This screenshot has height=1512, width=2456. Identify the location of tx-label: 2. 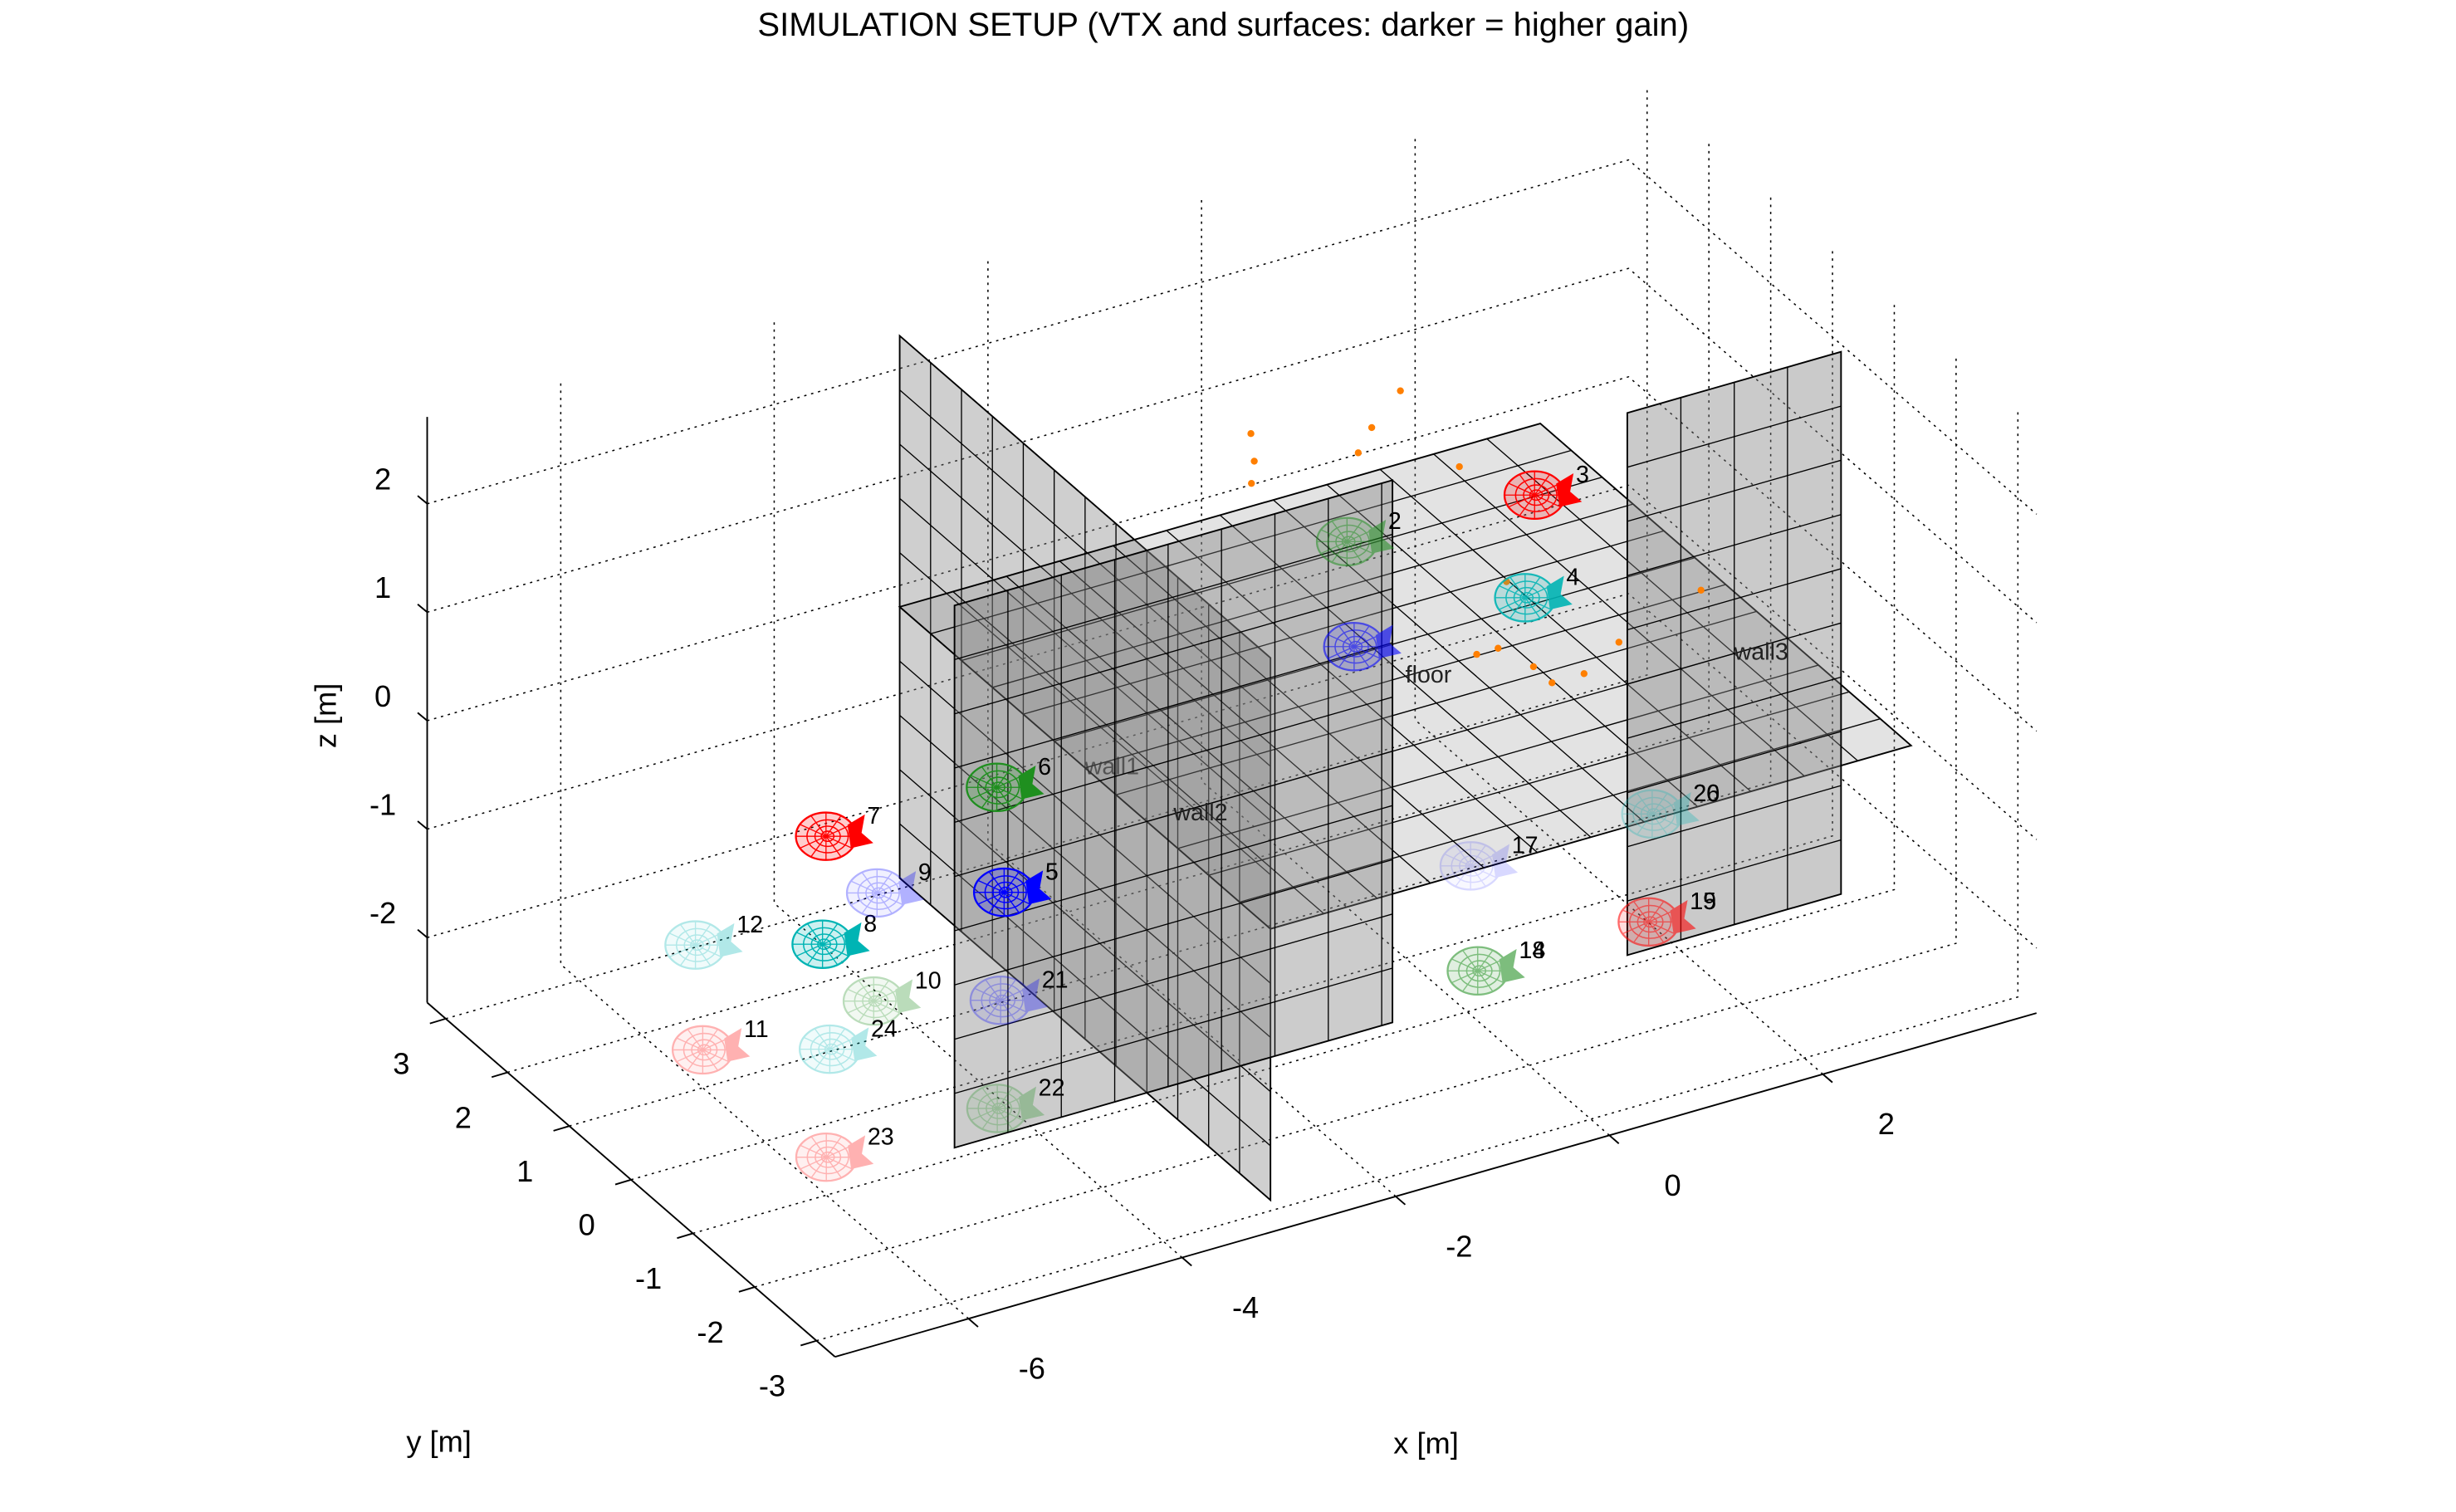
(1395, 521).